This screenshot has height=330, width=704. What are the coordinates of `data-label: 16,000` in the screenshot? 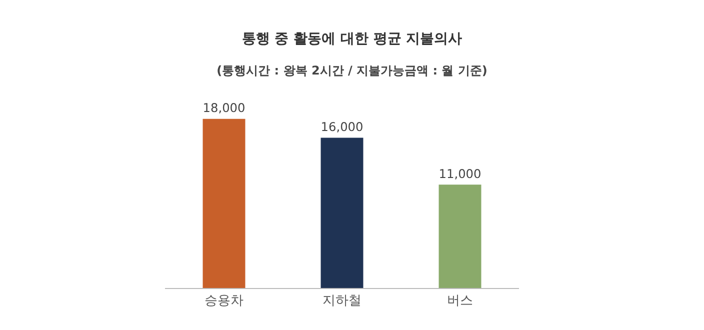 It's located at (342, 127).